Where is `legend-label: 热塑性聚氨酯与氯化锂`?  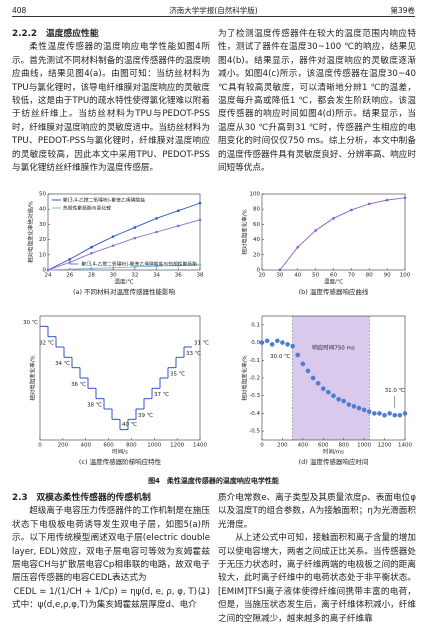 legend-label: 热塑性聚氨酯与氯化锂 is located at coordinates (87, 208).